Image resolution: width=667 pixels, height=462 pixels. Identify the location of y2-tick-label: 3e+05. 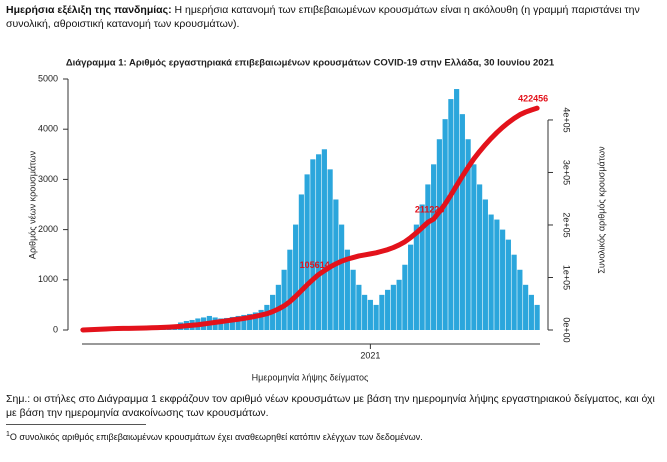
(567, 172).